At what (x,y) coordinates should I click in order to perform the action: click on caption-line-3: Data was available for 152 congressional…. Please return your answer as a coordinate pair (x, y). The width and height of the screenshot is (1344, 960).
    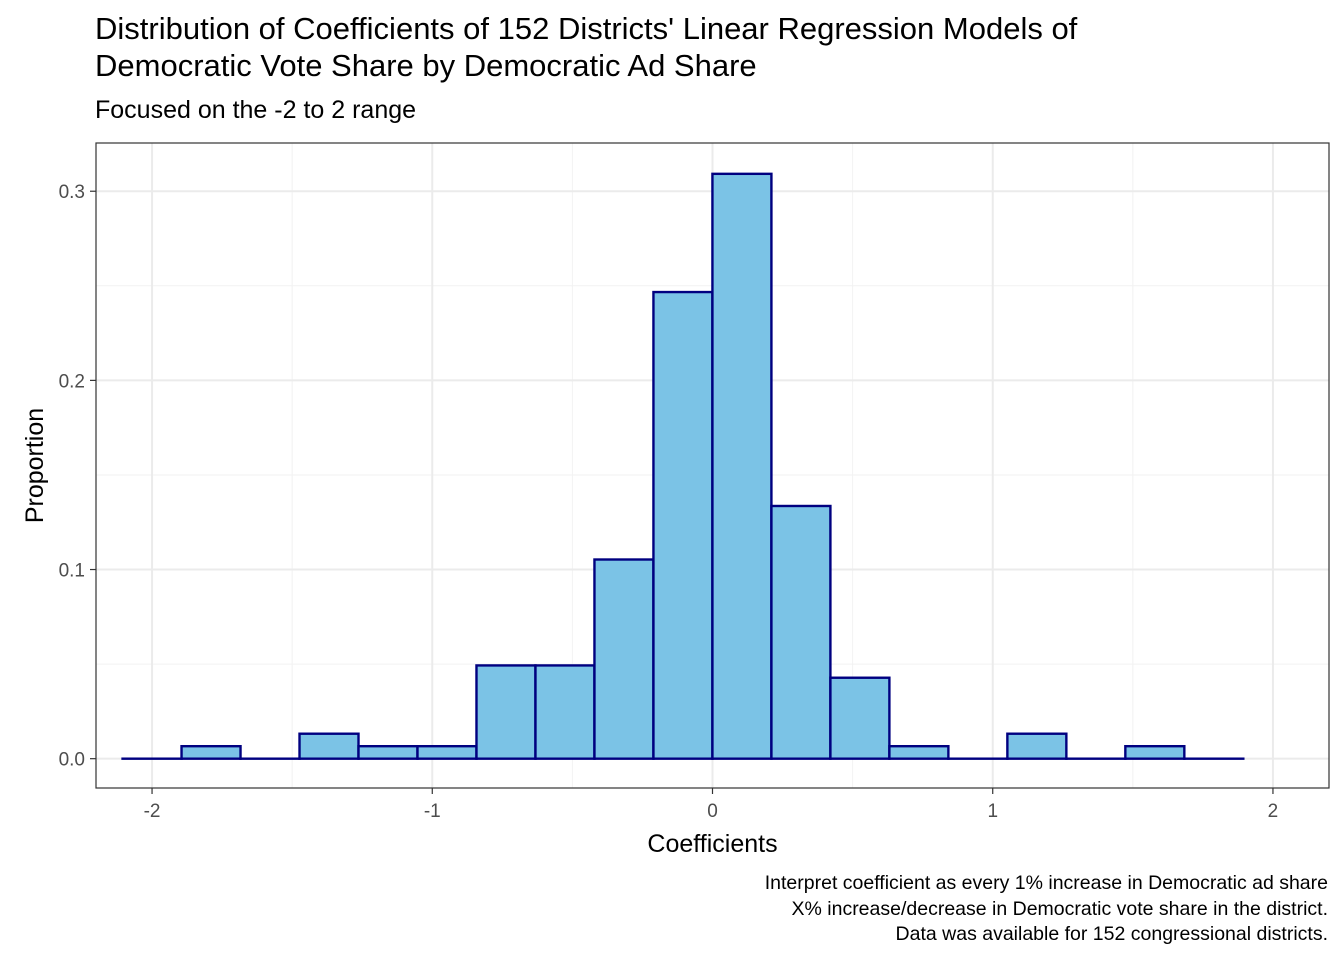
    Looking at the image, I should click on (1111, 934).